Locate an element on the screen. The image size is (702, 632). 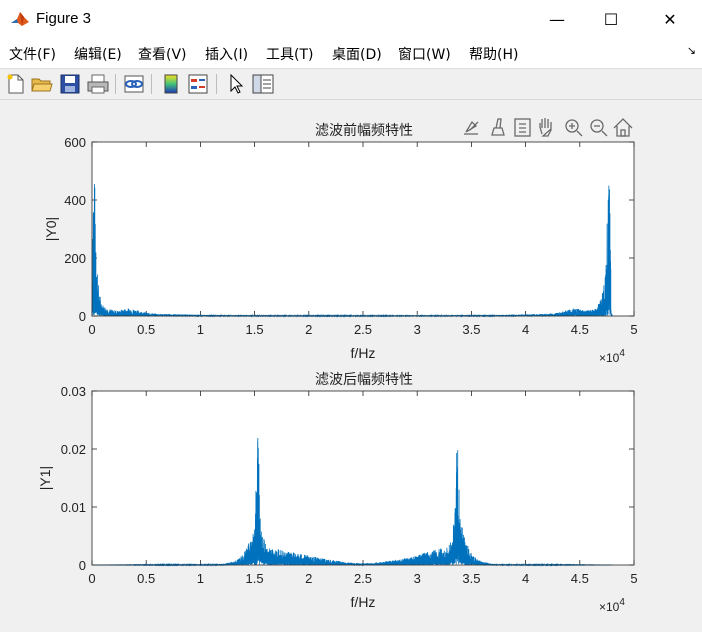
close-button: ✕ is located at coordinates (670, 19).